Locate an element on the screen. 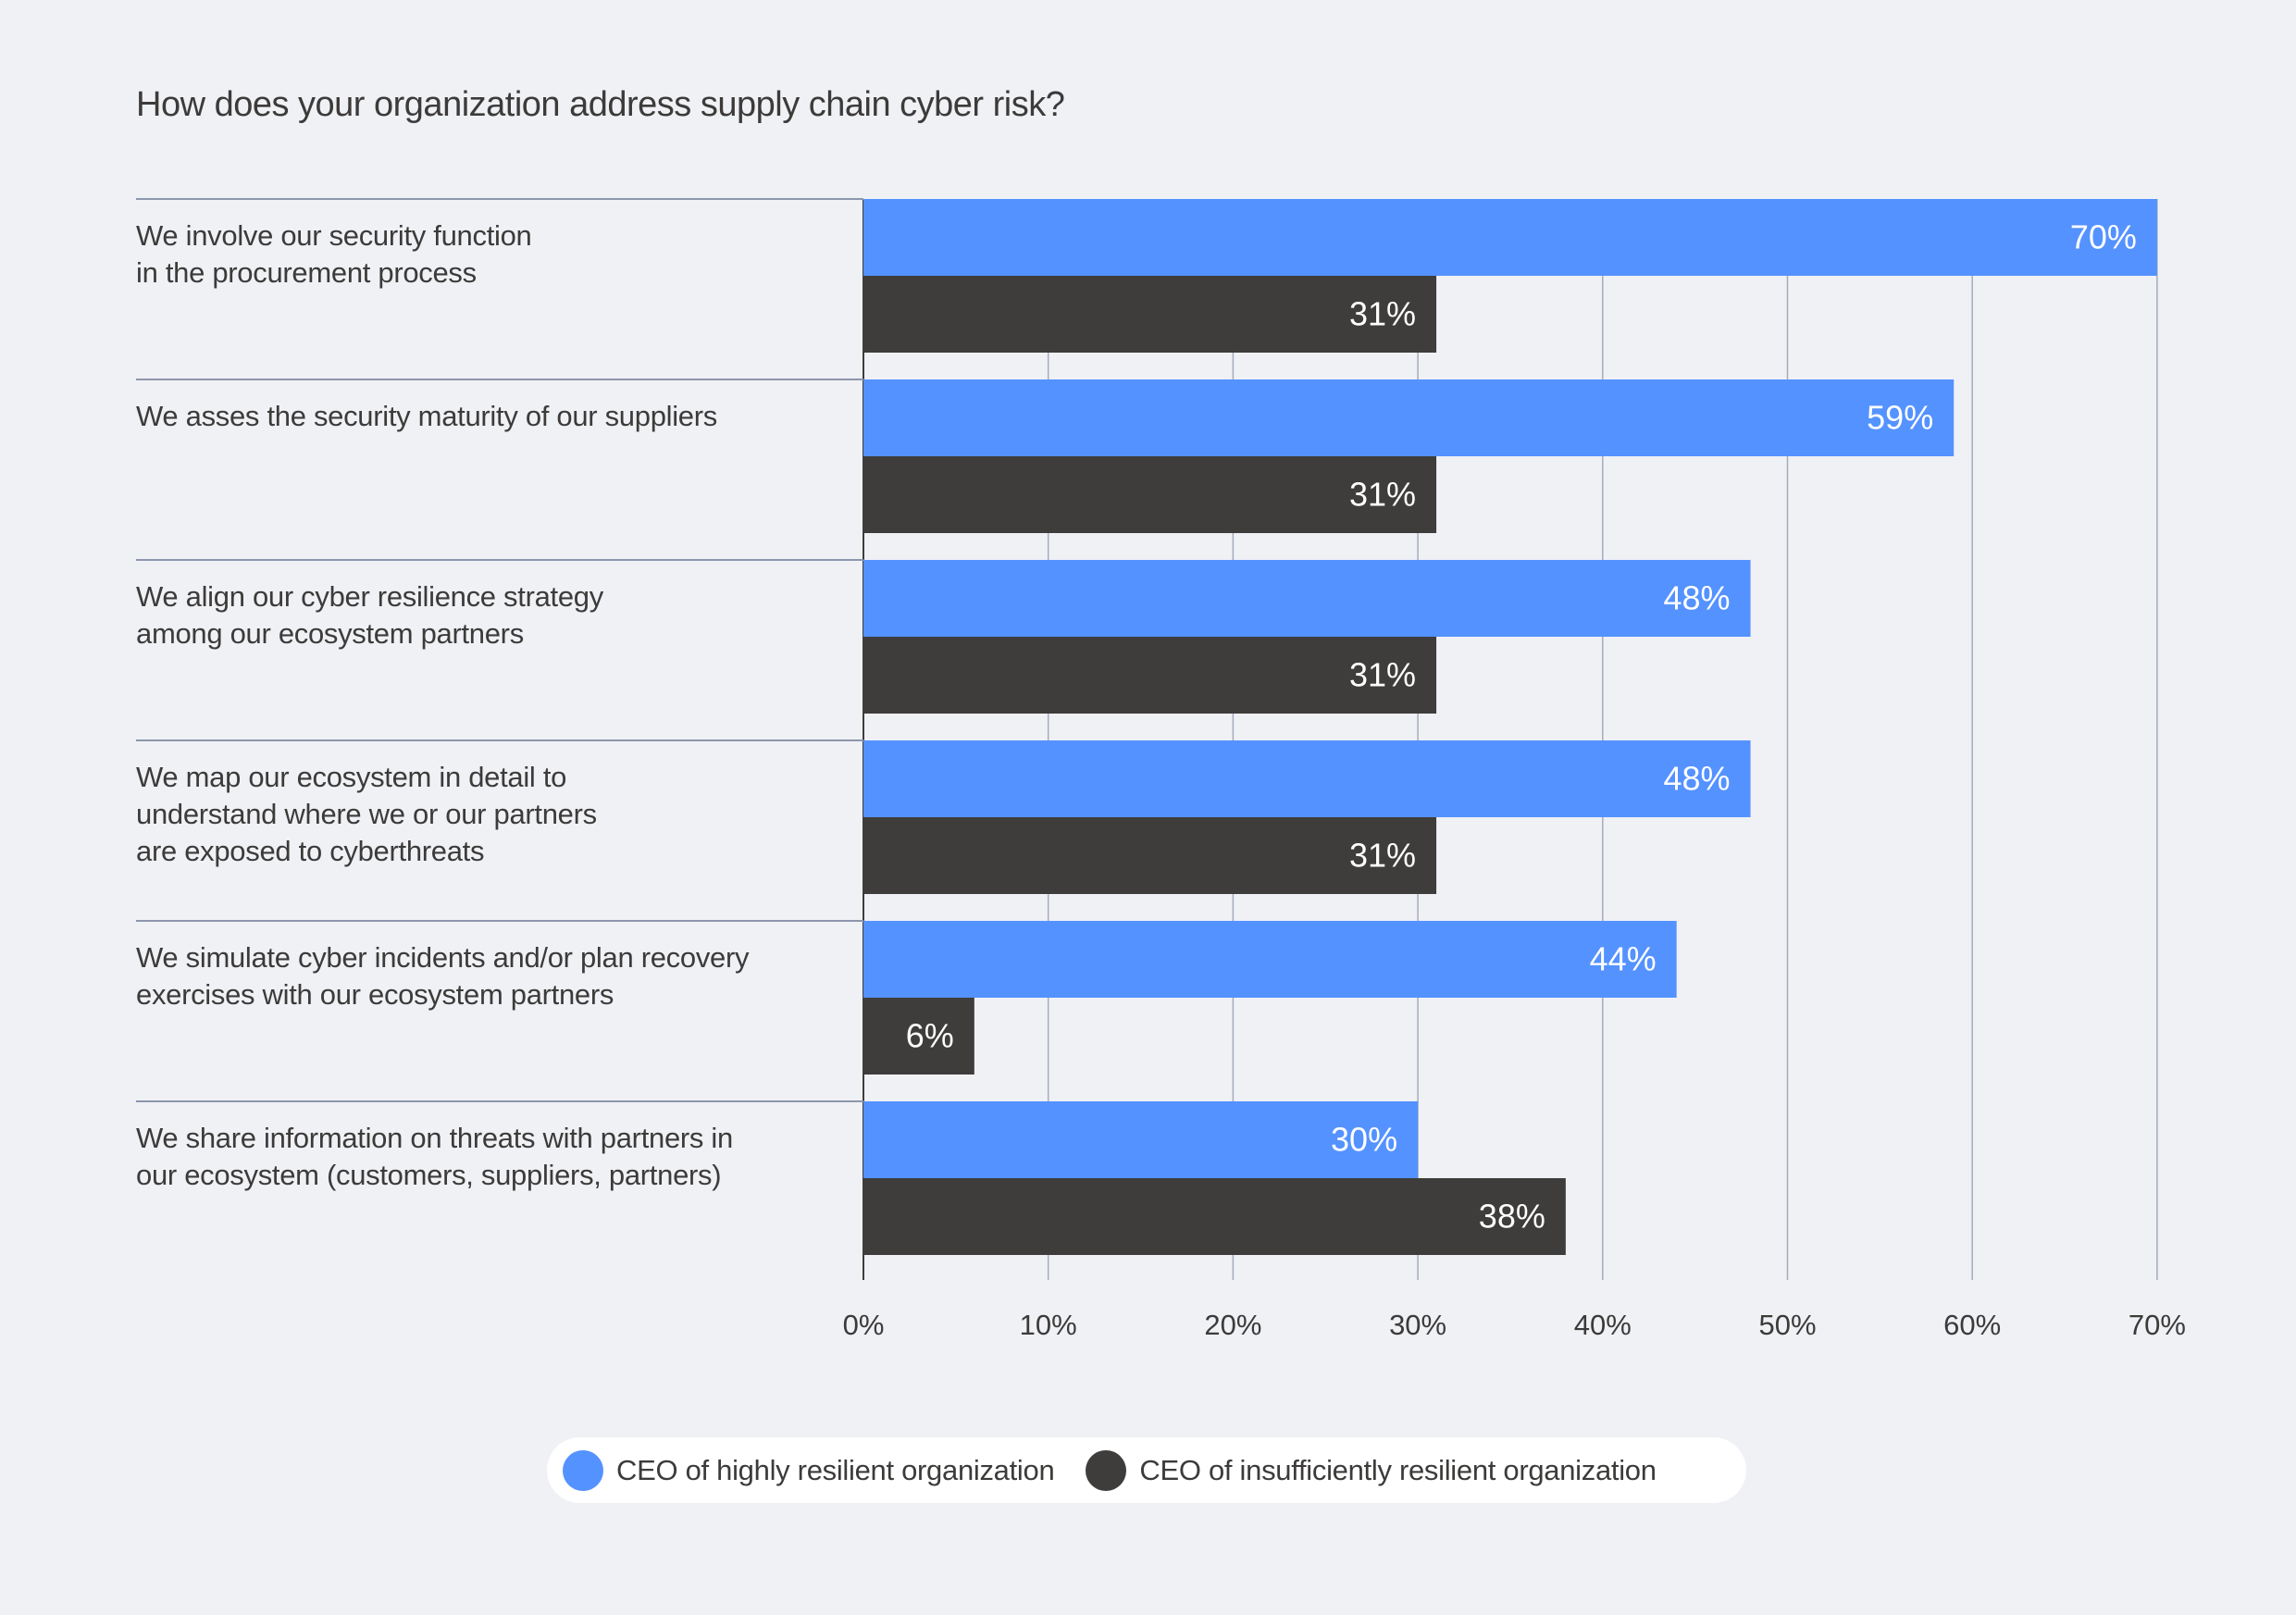  category-label-line: are exposed to cyberthreats is located at coordinates (311, 851).